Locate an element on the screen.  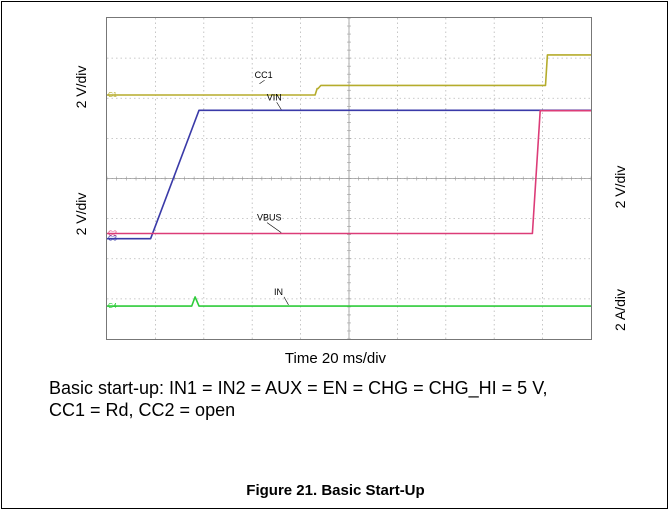
channel-marker-vbus: C2 is located at coordinates (112, 233).